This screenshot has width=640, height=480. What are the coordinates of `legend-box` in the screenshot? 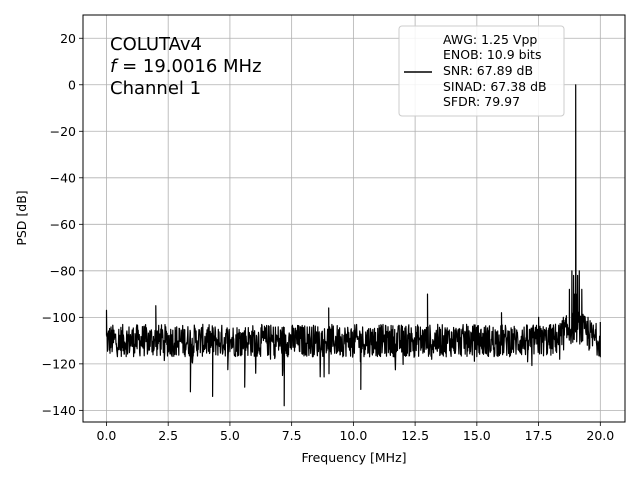 It's located at (481, 71).